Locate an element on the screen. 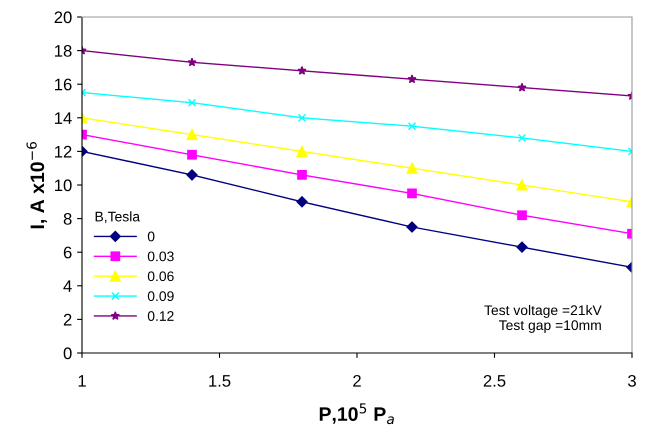  legend-label: 0.03 is located at coordinates (161, 256).